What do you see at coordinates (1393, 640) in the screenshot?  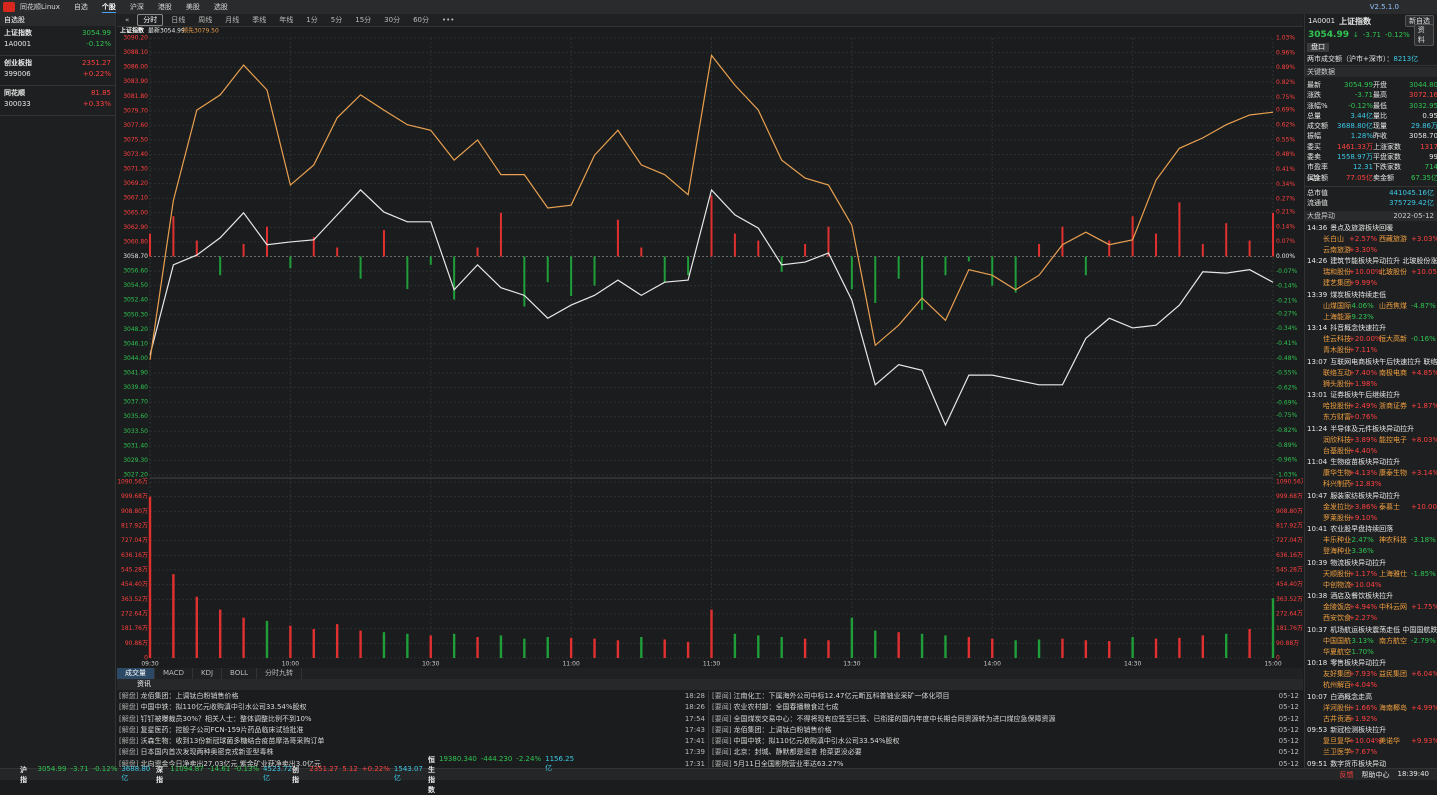 I see `event-stock: 南方航空` at bounding box center [1393, 640].